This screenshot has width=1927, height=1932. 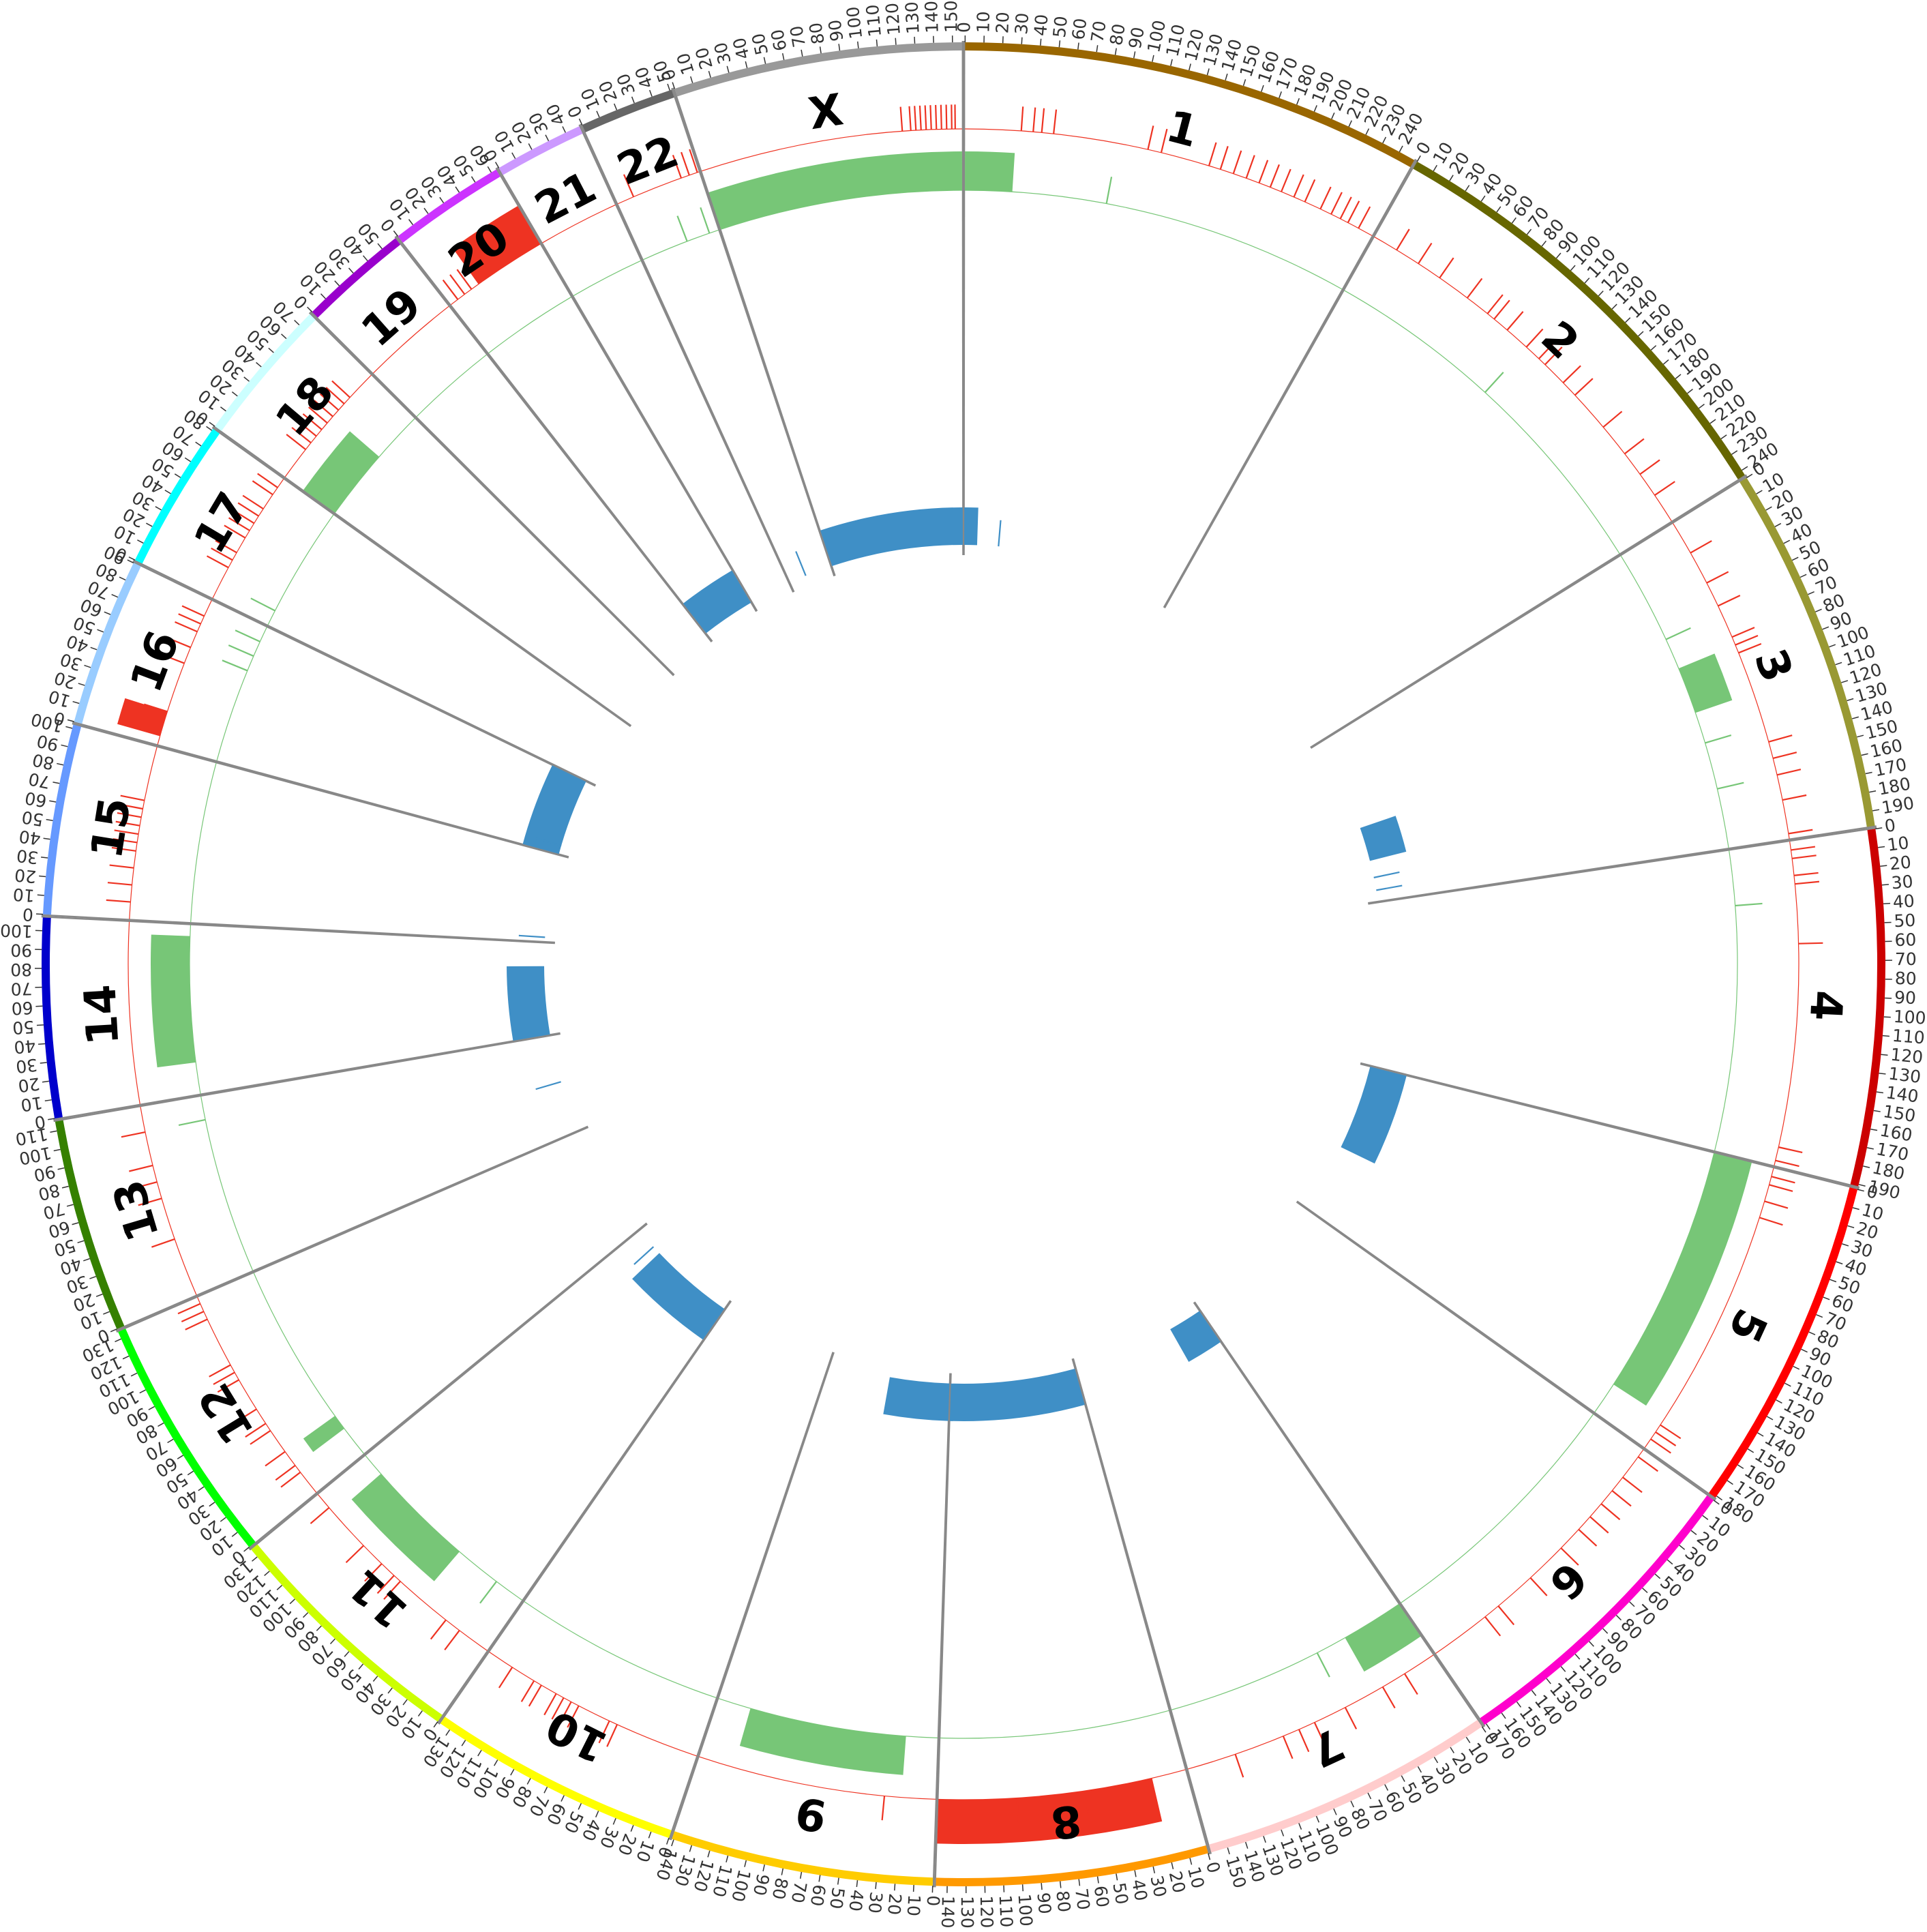 What do you see at coordinates (1044, 1903) in the screenshot?
I see `tick-label: 90` at bounding box center [1044, 1903].